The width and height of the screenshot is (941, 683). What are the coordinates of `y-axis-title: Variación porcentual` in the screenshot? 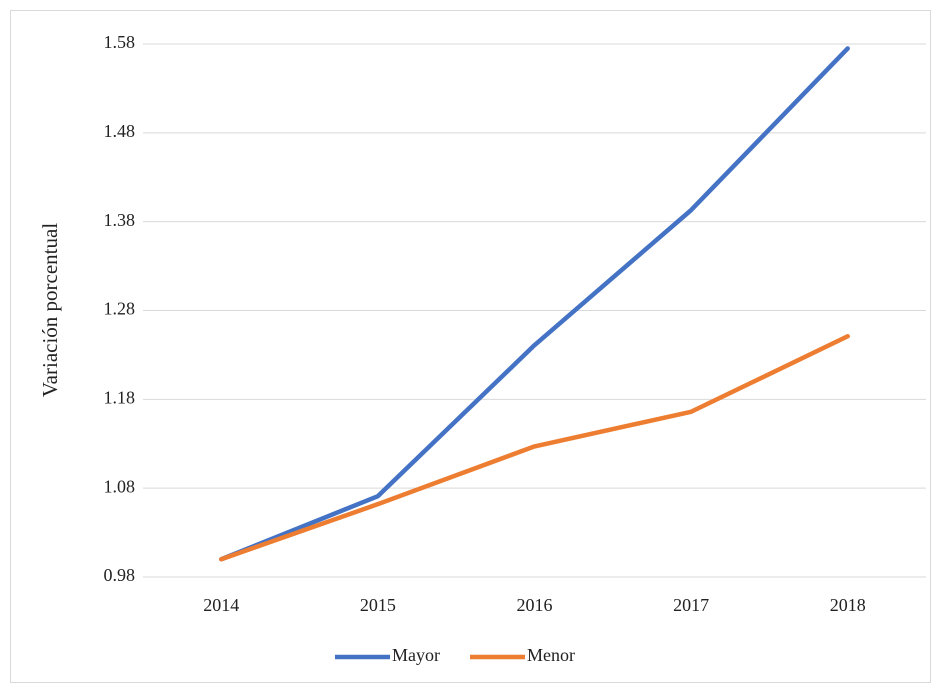 It's located at (50, 310).